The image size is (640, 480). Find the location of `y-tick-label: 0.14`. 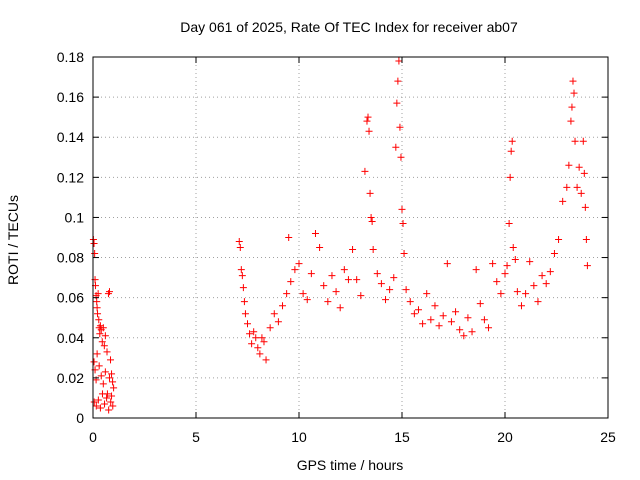

y-tick-label: 0.14 is located at coordinates (70, 137).